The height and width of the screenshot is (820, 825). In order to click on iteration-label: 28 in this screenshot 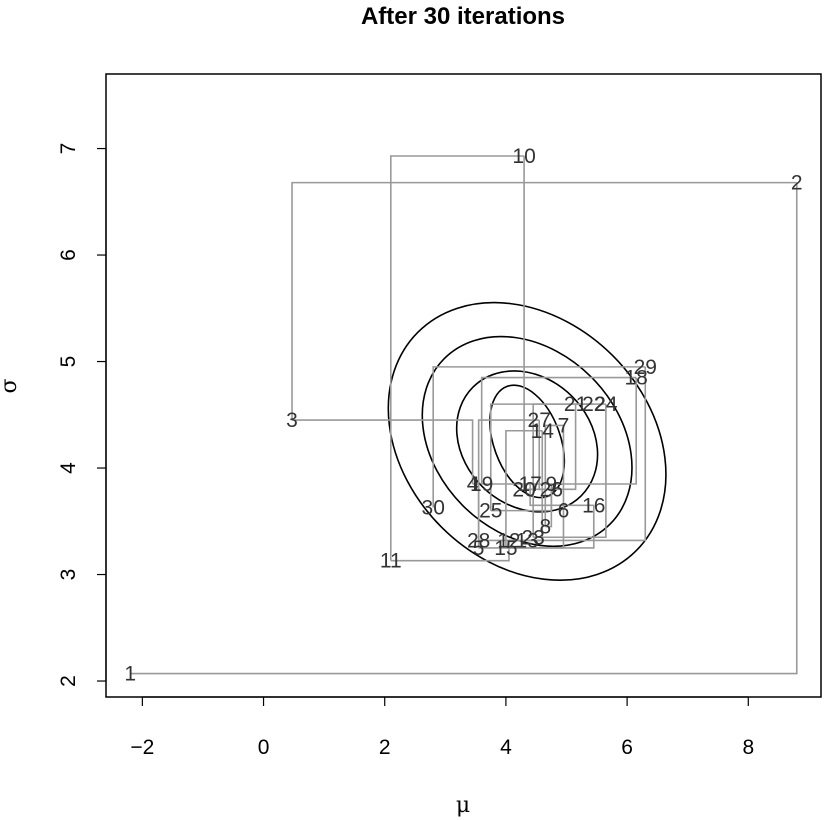, I will do `click(478, 540)`.